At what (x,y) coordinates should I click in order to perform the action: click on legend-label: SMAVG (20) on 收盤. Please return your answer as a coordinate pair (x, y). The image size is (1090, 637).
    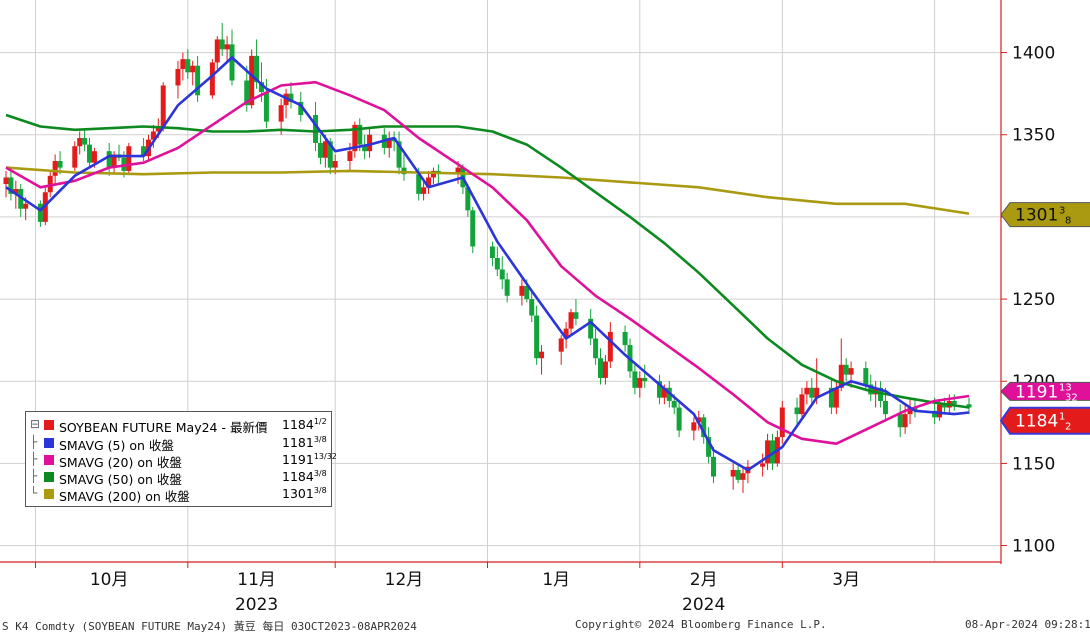
    Looking at the image, I should click on (120, 462).